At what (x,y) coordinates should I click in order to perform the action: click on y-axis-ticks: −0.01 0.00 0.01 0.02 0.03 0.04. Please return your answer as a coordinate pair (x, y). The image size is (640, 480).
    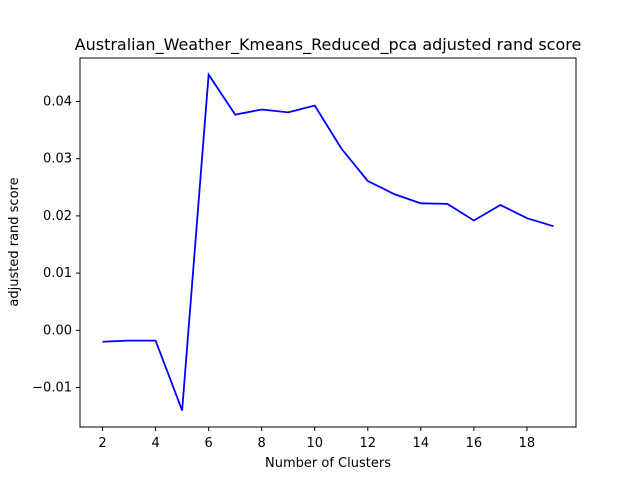
    Looking at the image, I should click on (56, 245).